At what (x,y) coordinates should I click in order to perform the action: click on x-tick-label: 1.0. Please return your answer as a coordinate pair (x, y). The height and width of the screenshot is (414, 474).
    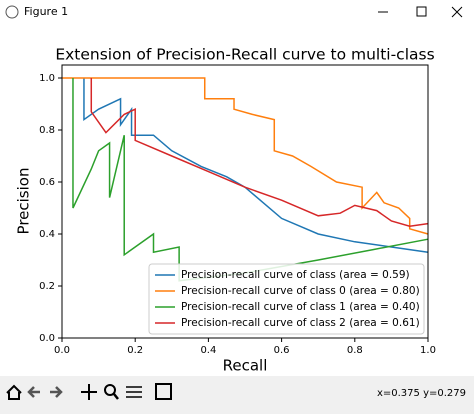
    Looking at the image, I should click on (428, 350).